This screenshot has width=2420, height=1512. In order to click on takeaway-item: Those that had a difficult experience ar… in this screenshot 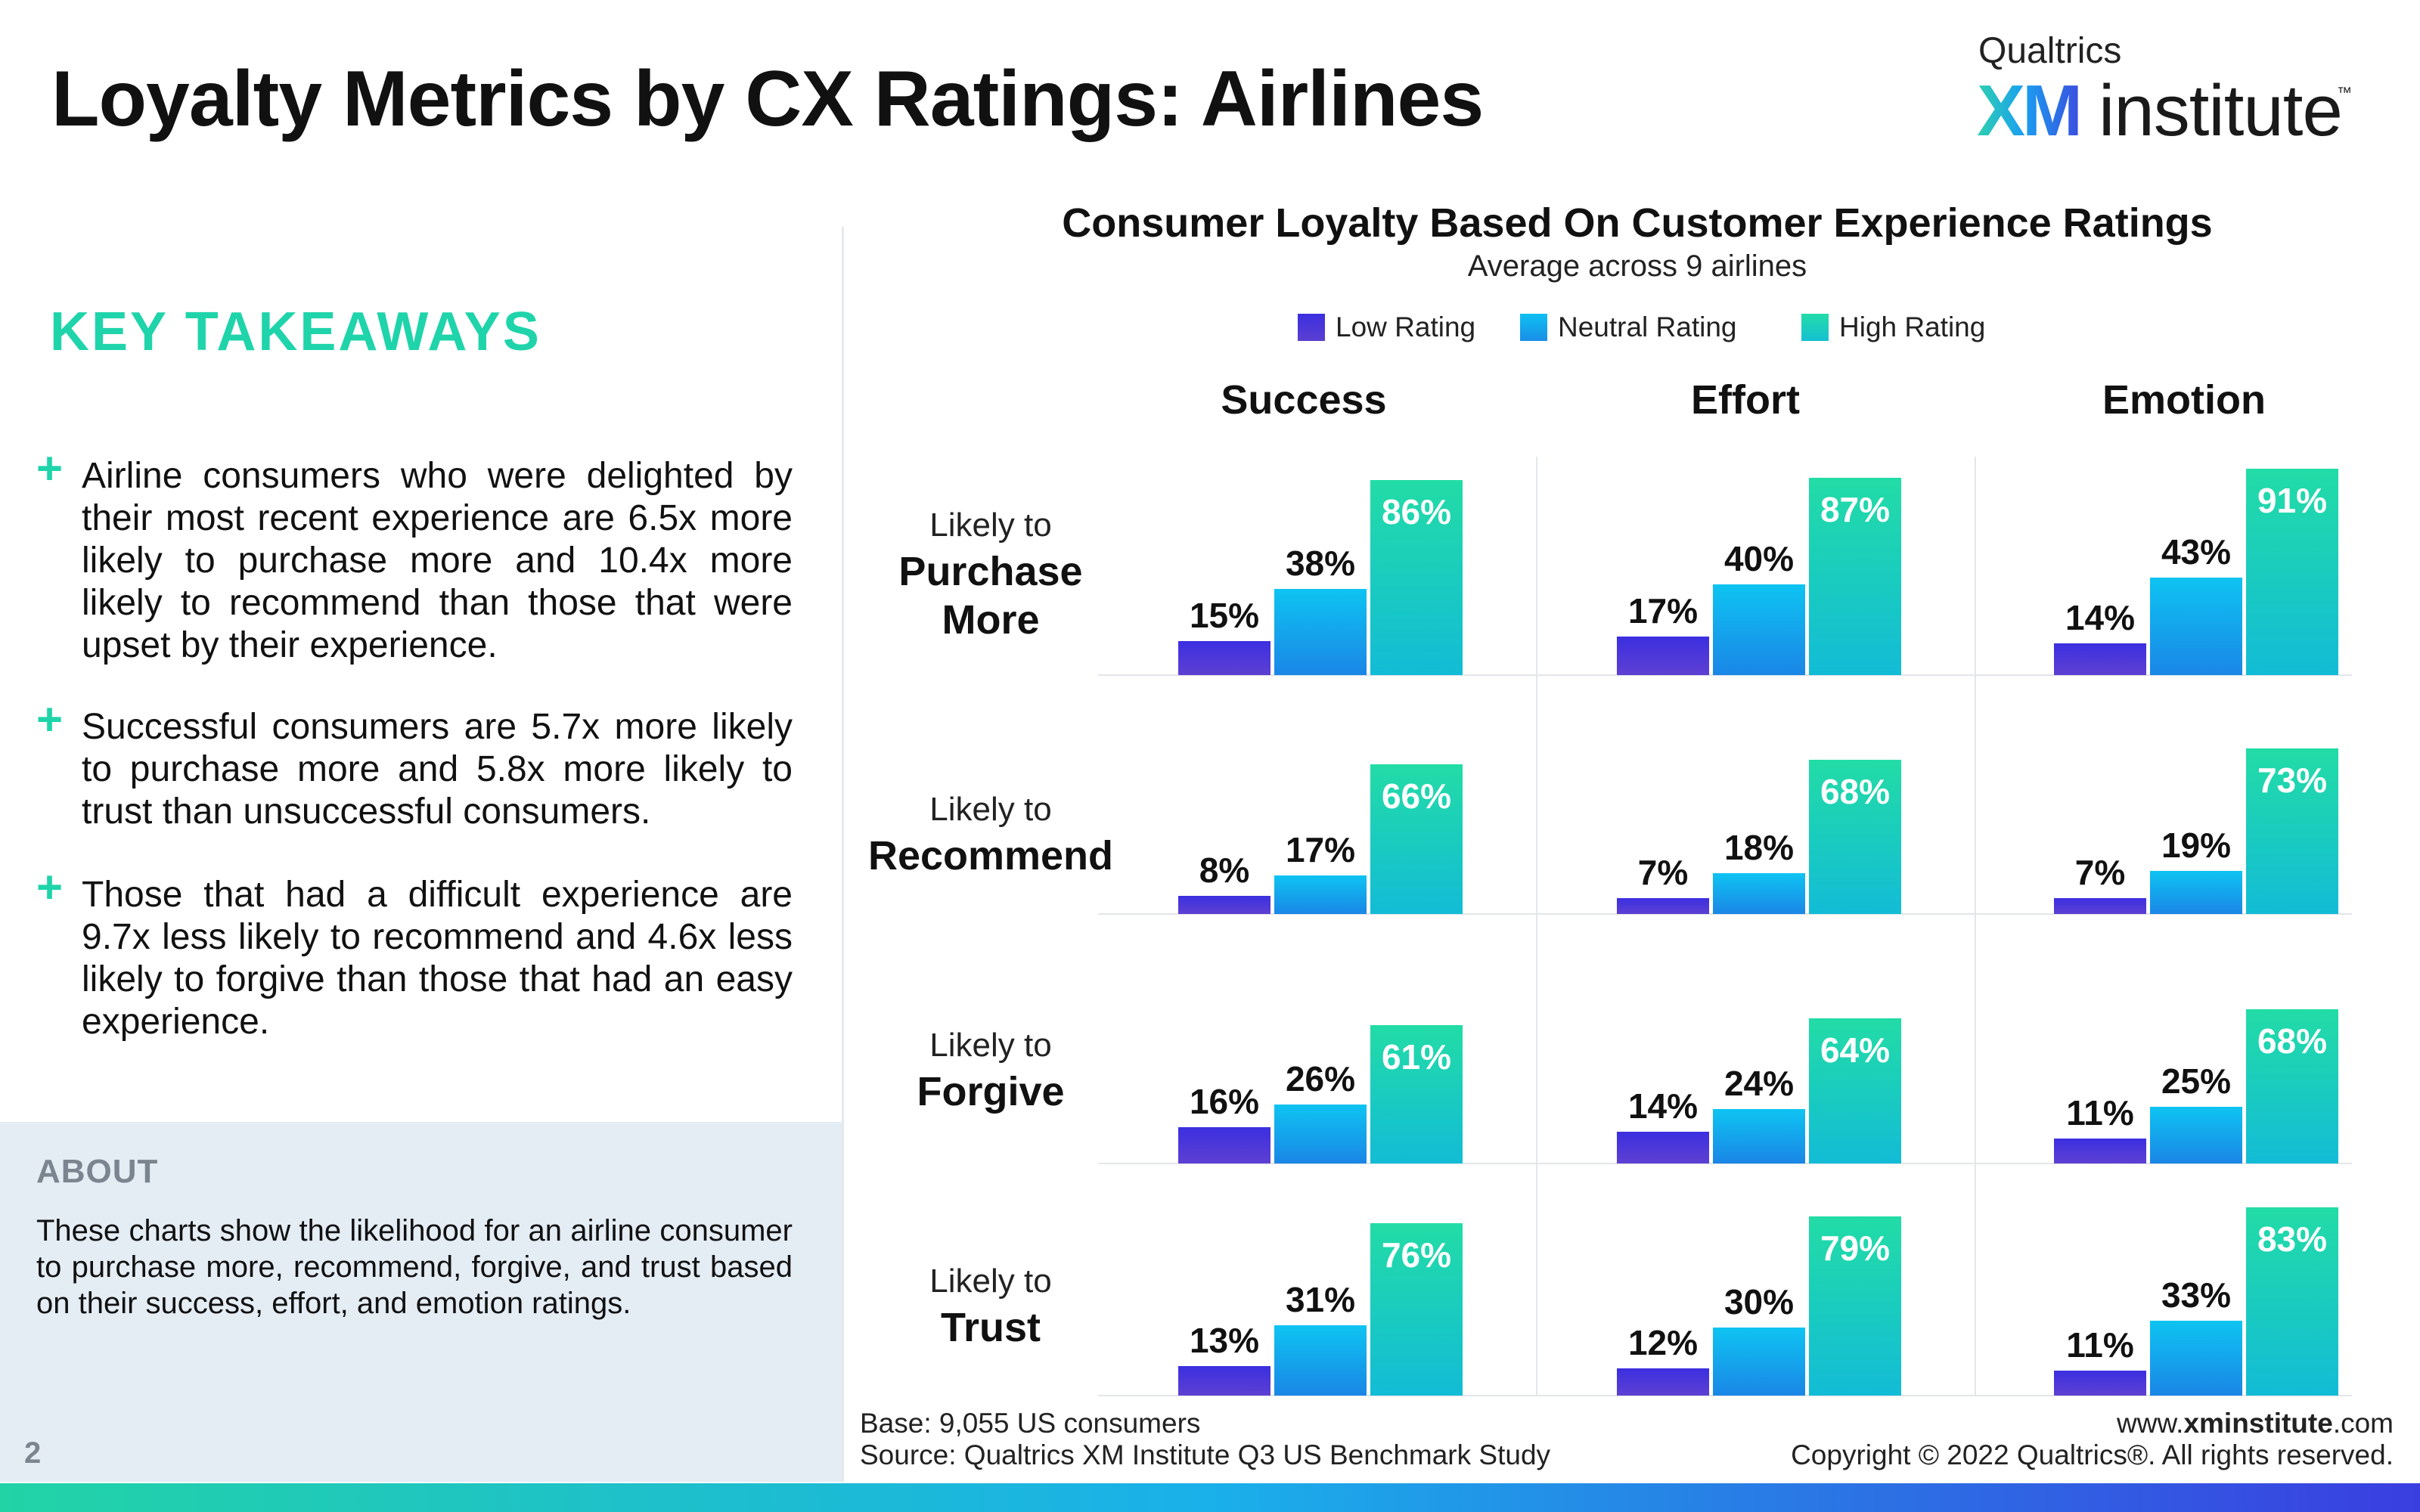, I will do `click(437, 958)`.